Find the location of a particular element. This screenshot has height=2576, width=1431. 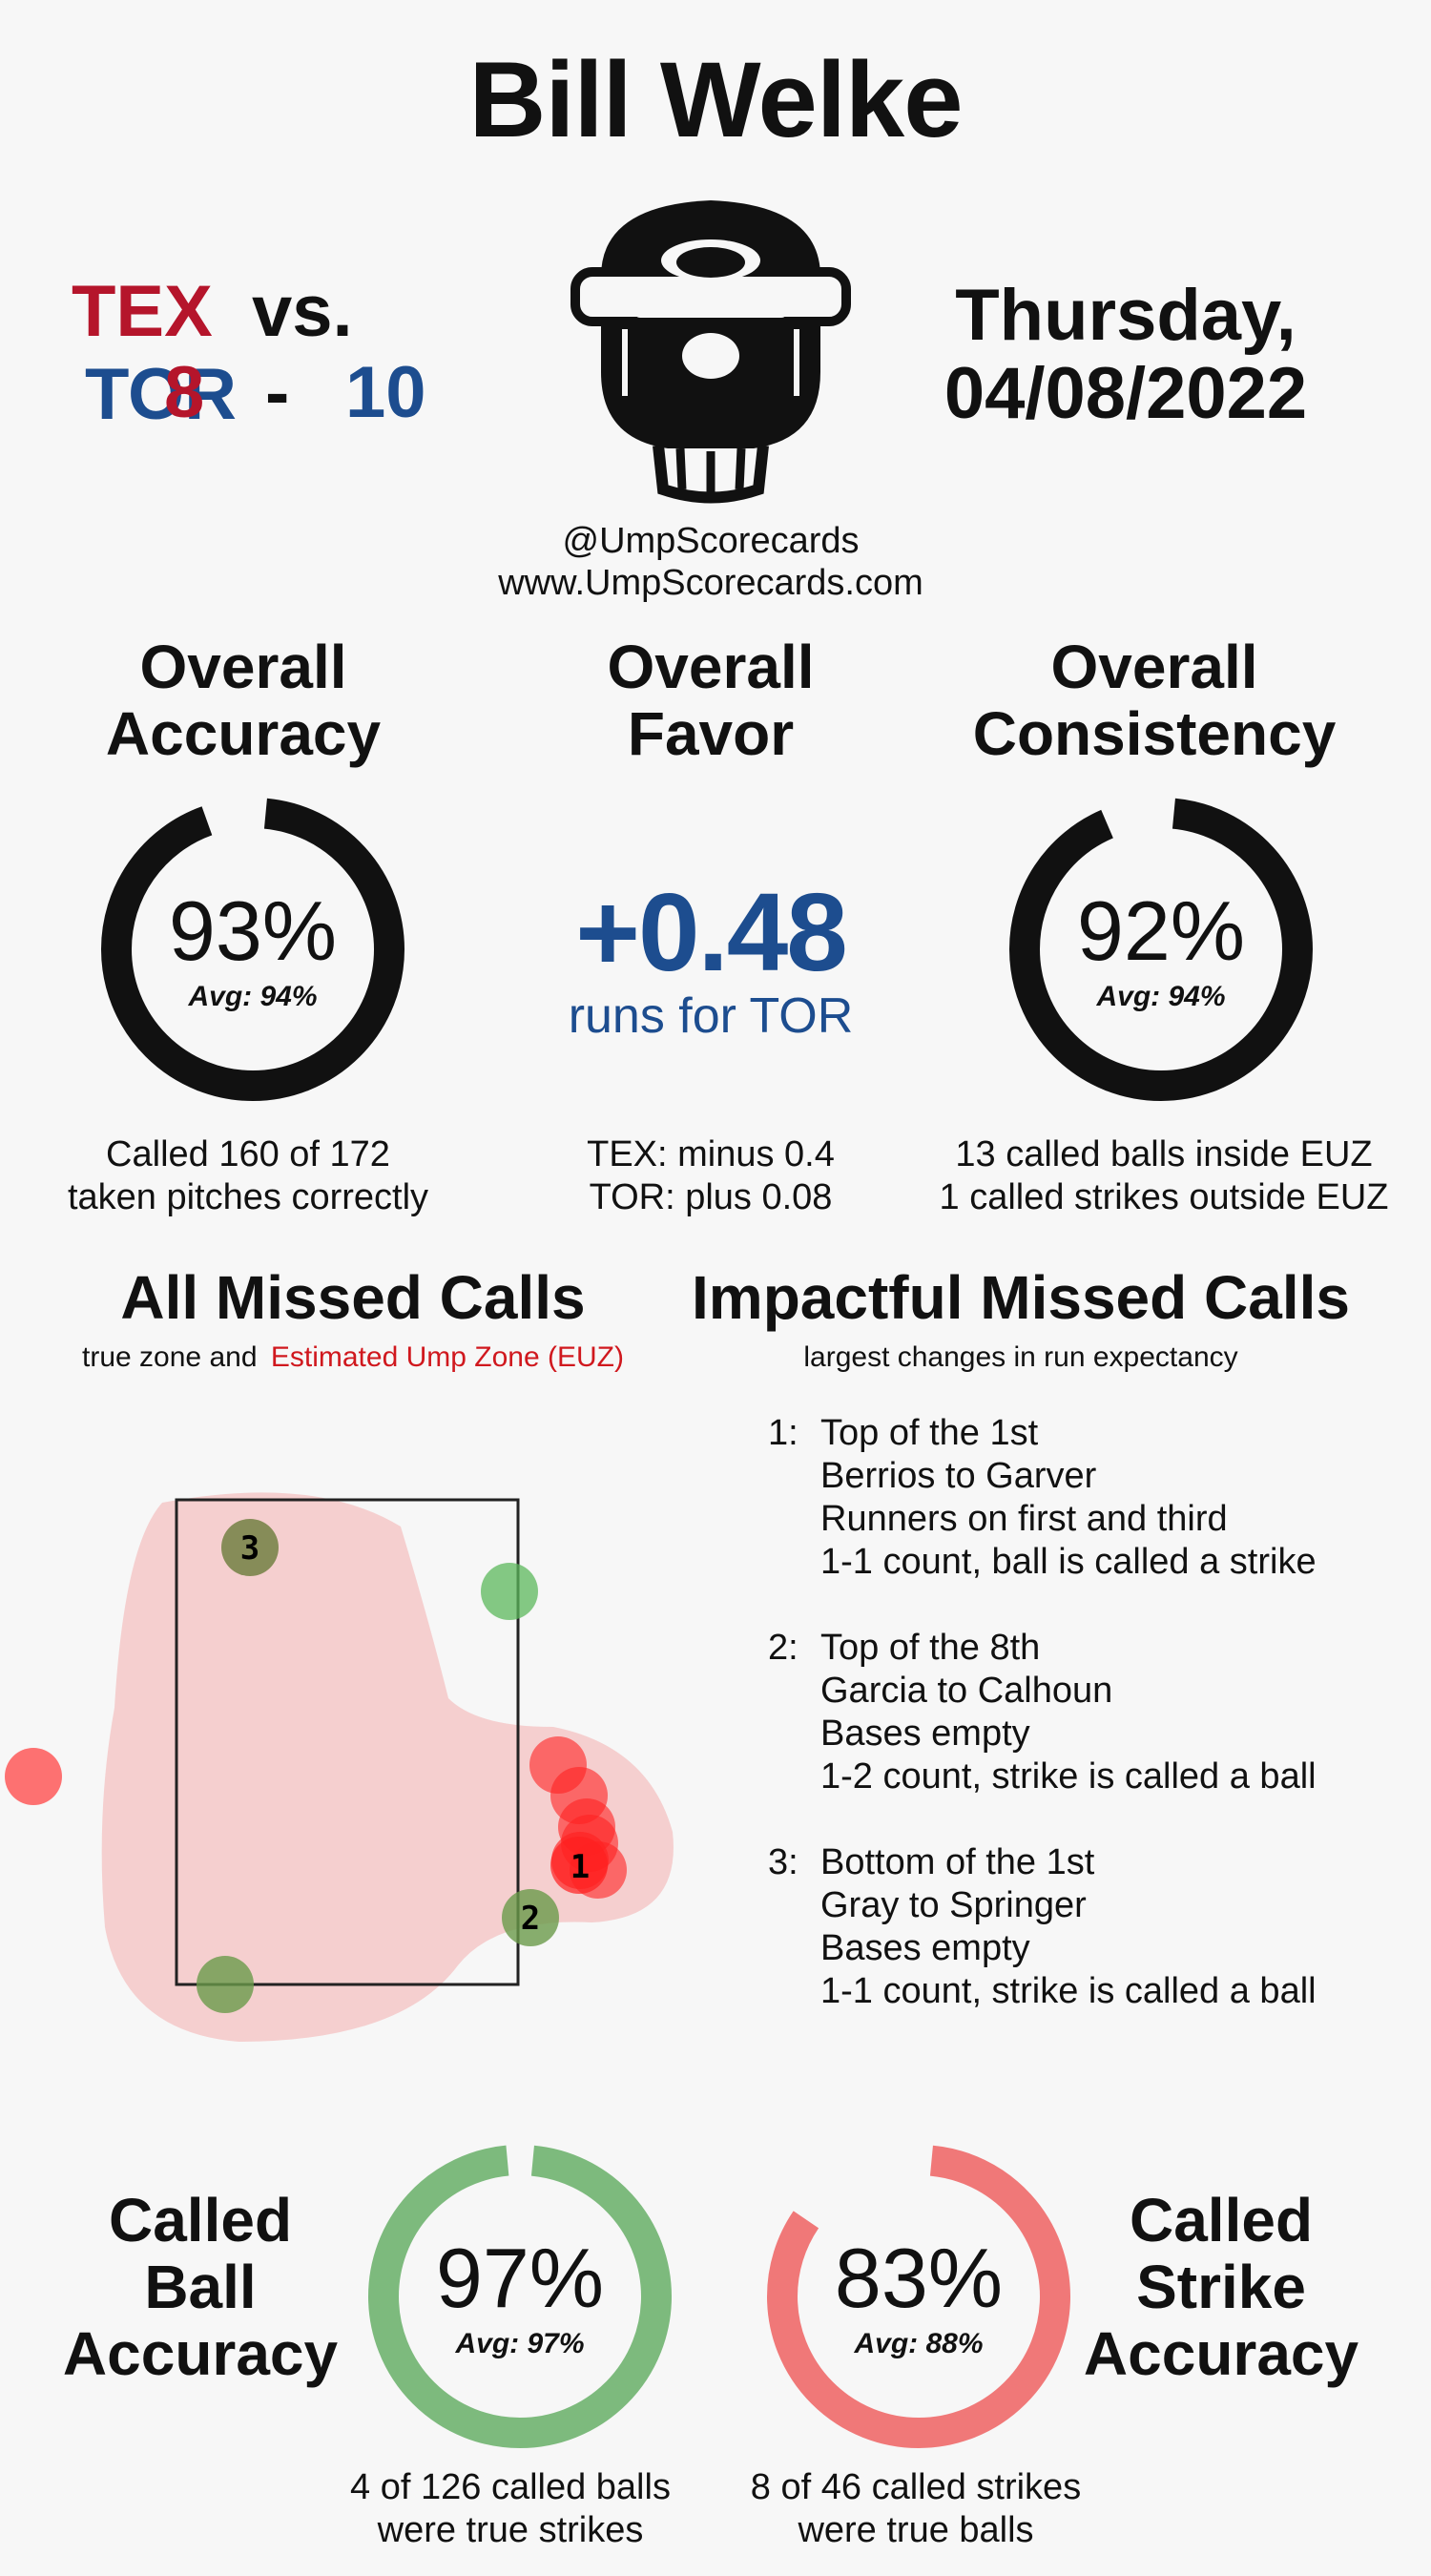

impactful-title: Impactful Missed Calls is located at coordinates (1021, 1297).